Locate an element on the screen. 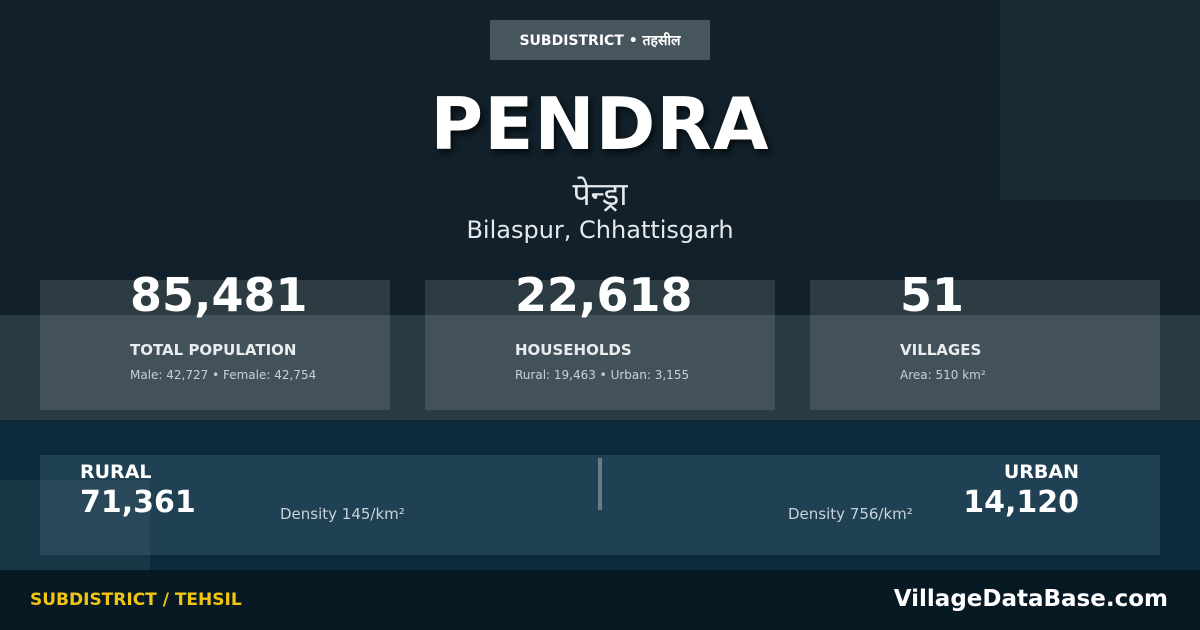 The width and height of the screenshot is (1200, 630). divider is located at coordinates (600, 484).